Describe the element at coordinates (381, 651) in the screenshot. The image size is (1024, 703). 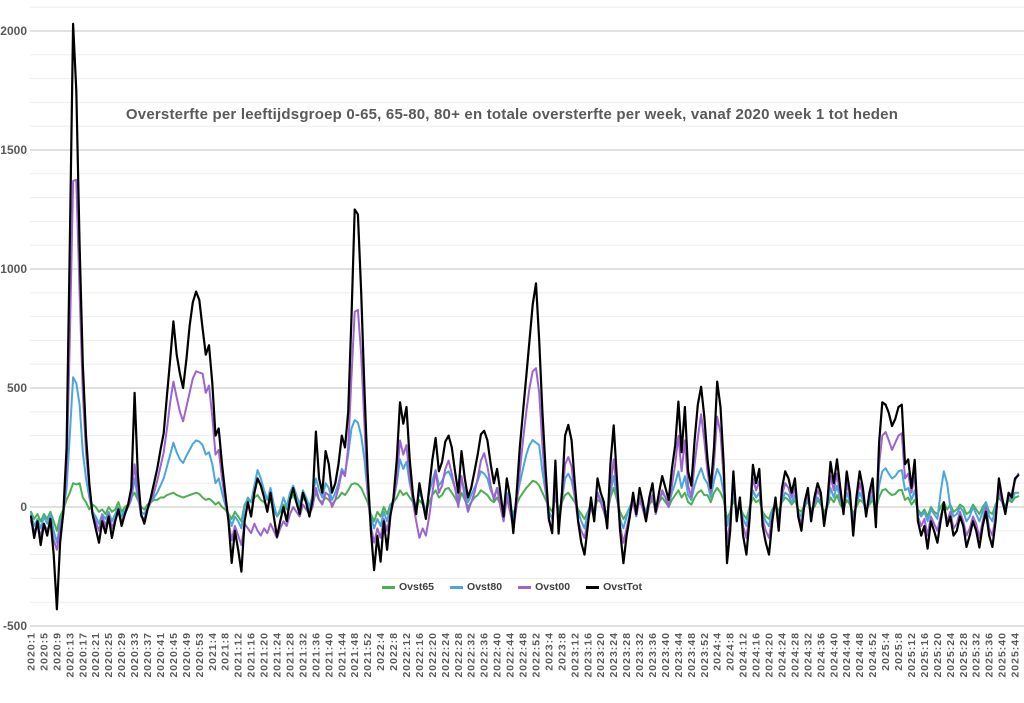
I see `svg-text: 2022:4` at that location.